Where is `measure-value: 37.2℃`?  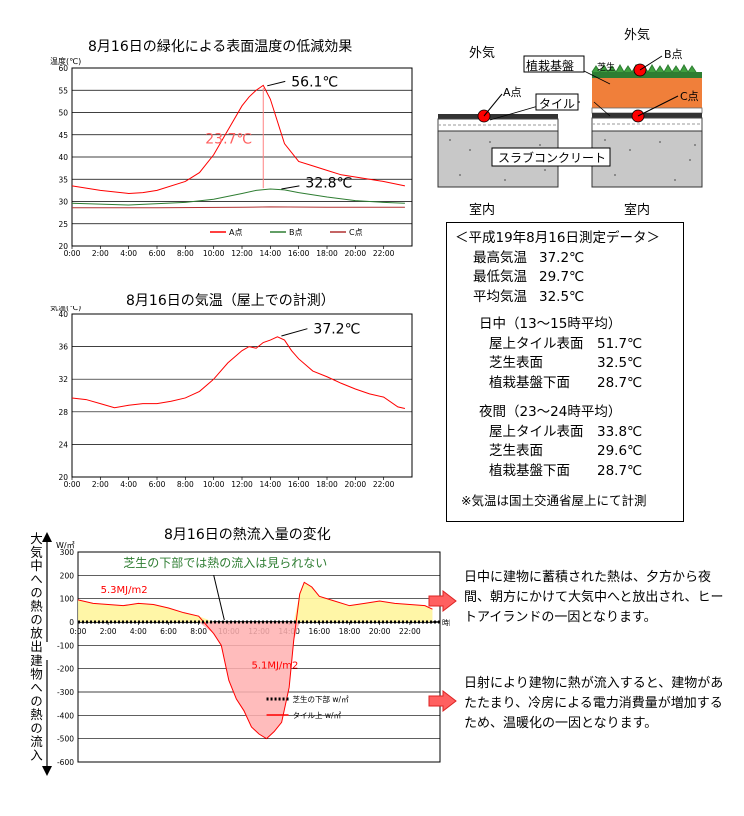
measure-value: 37.2℃ is located at coordinates (562, 257).